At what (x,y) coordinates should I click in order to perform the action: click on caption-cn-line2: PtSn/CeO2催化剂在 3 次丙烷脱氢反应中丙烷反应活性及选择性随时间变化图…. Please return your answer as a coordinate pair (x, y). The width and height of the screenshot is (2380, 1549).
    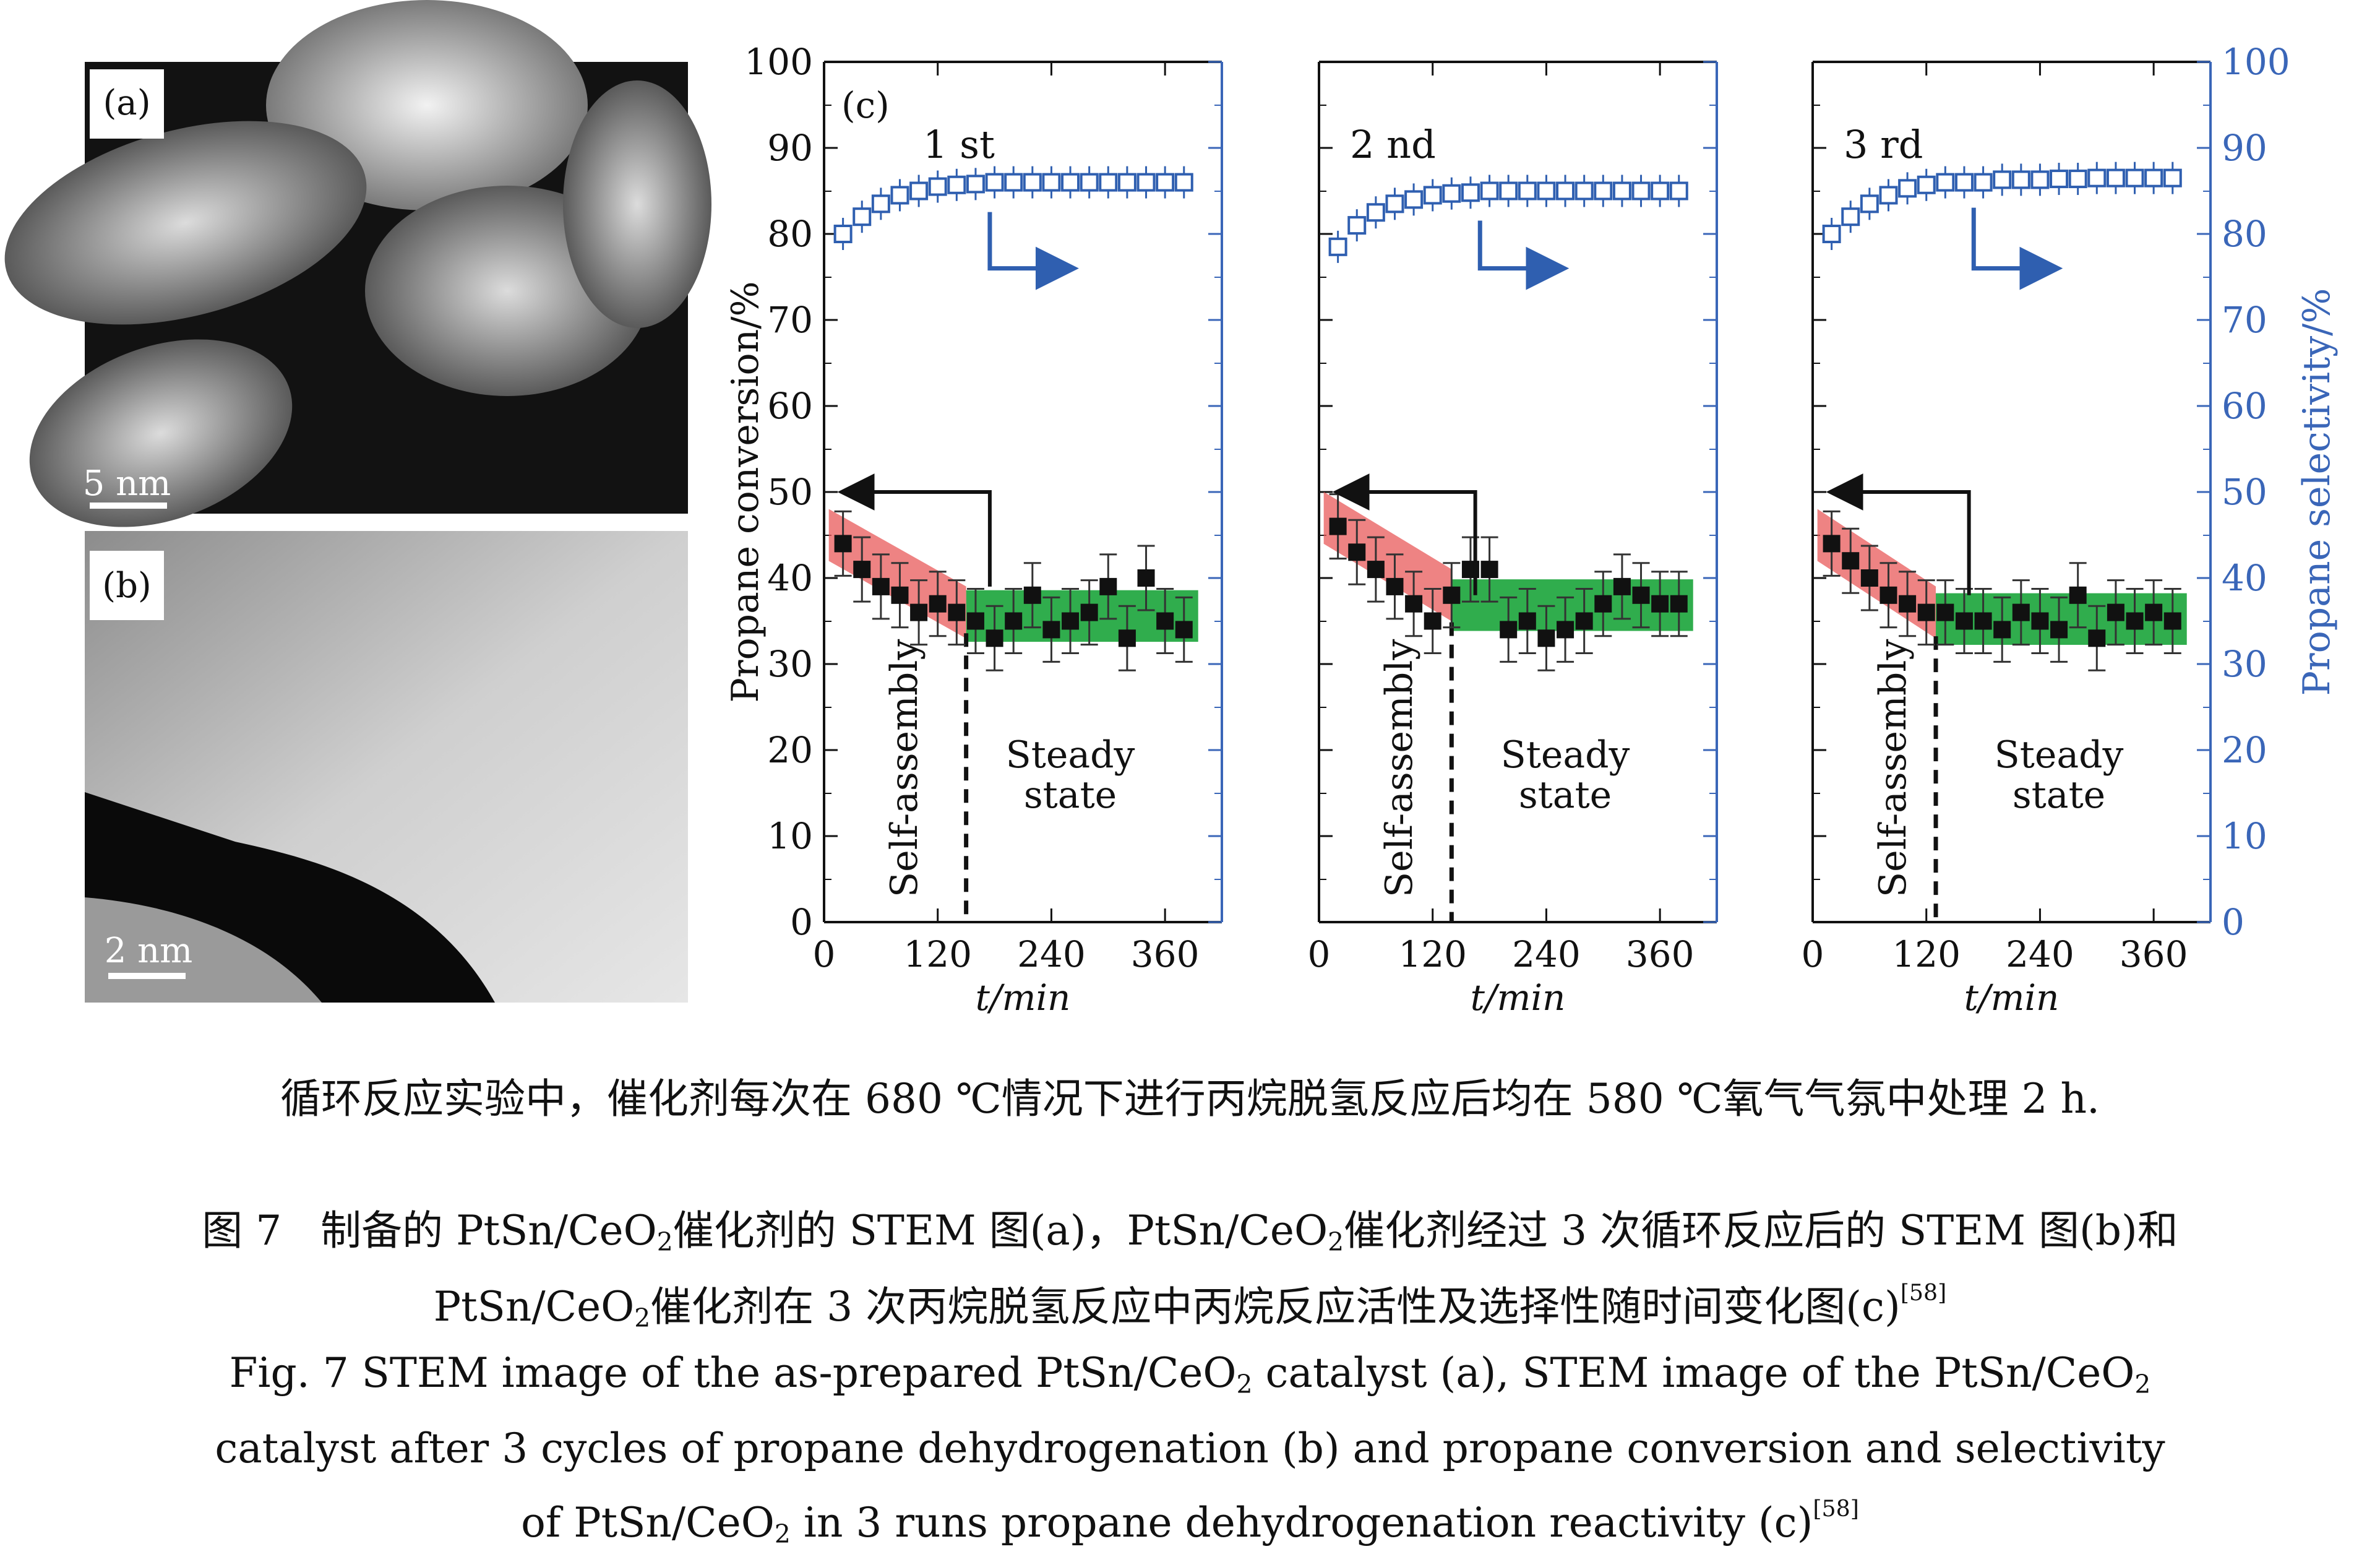
    Looking at the image, I should click on (1190, 1306).